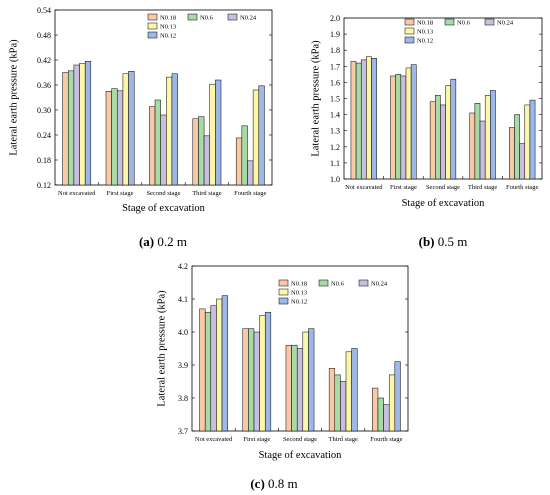  Describe the element at coordinates (335, 163) in the screenshot. I see `y-tick-label: 1.1` at that location.